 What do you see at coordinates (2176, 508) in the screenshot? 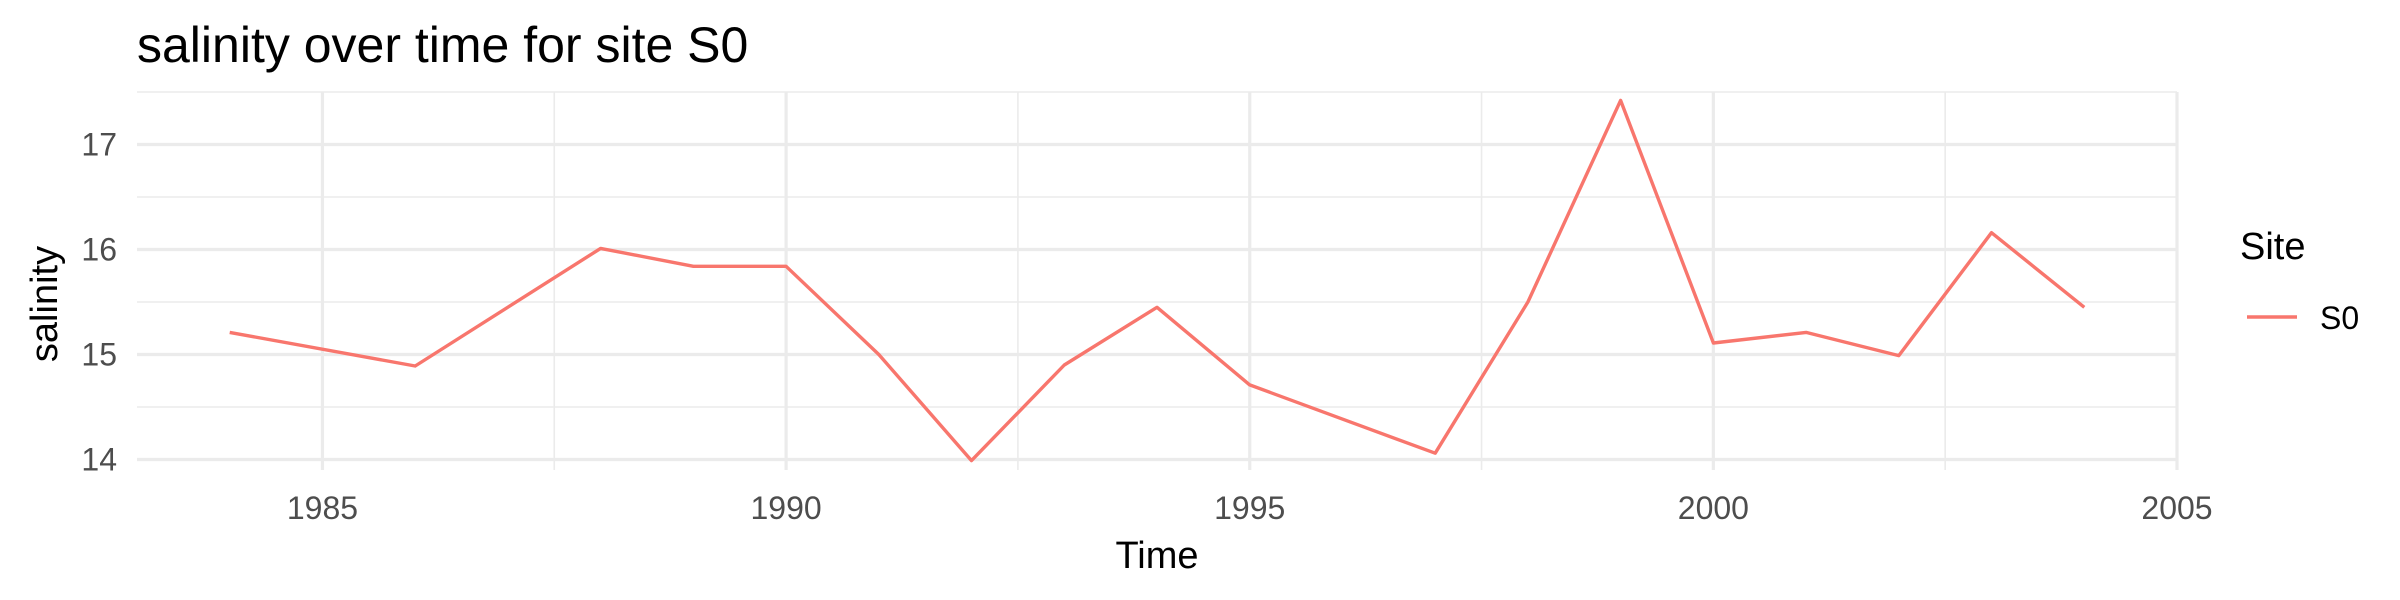
I see `x-tick-label: 2005` at bounding box center [2176, 508].